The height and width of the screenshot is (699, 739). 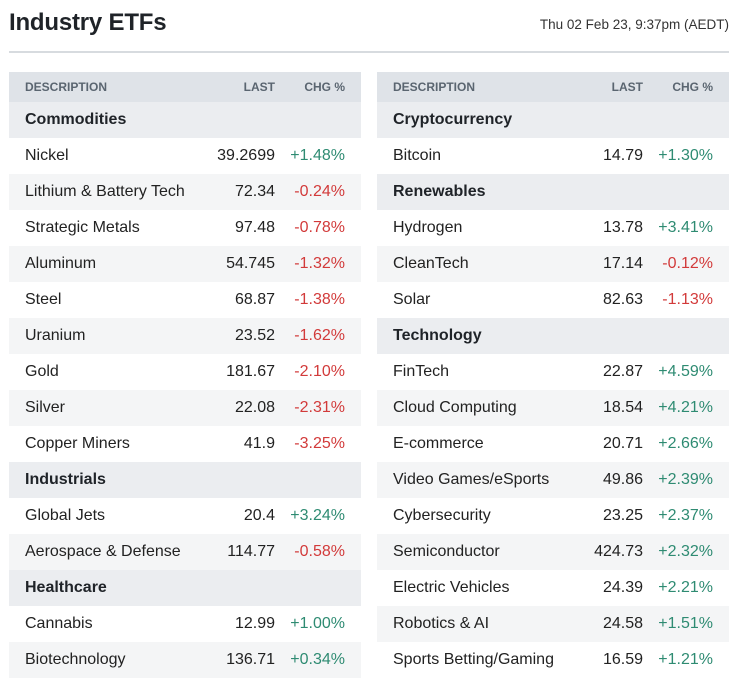 What do you see at coordinates (185, 660) in the screenshot?
I see `table-row: Biotechnology 136.71 +0.34%` at bounding box center [185, 660].